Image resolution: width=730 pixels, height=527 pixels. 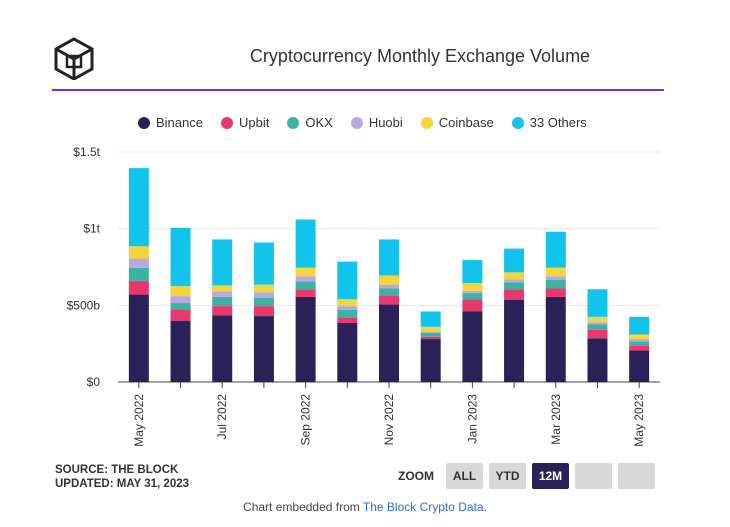 I want to click on legend-item-okx: OKX, so click(x=310, y=122).